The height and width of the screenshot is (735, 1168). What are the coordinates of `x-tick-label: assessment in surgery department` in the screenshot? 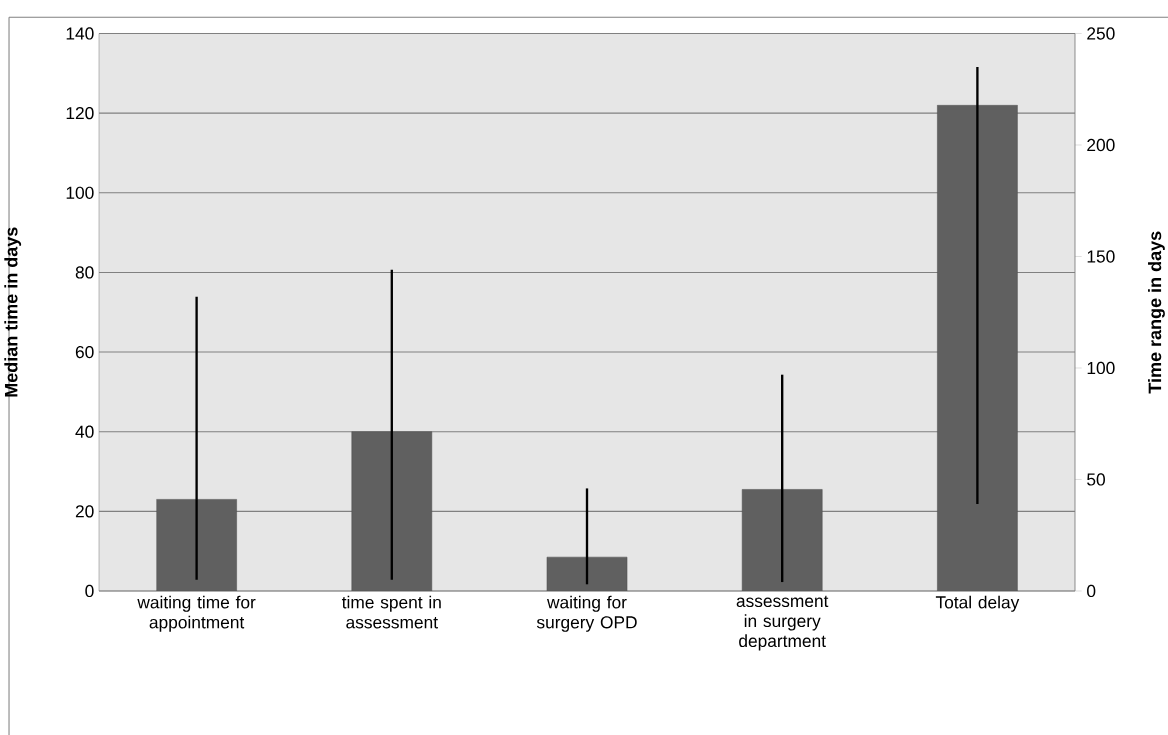 It's located at (782, 623).